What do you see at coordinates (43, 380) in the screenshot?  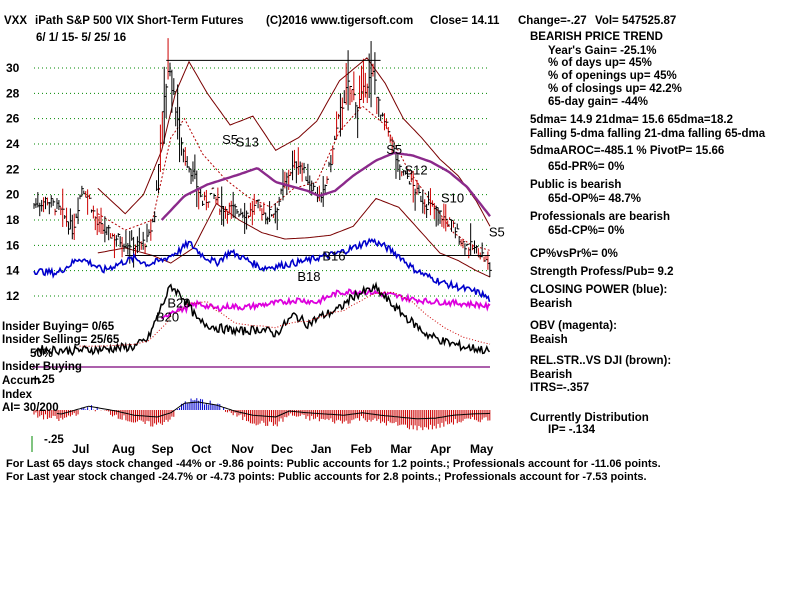 I see `plus-25-label: +.25` at bounding box center [43, 380].